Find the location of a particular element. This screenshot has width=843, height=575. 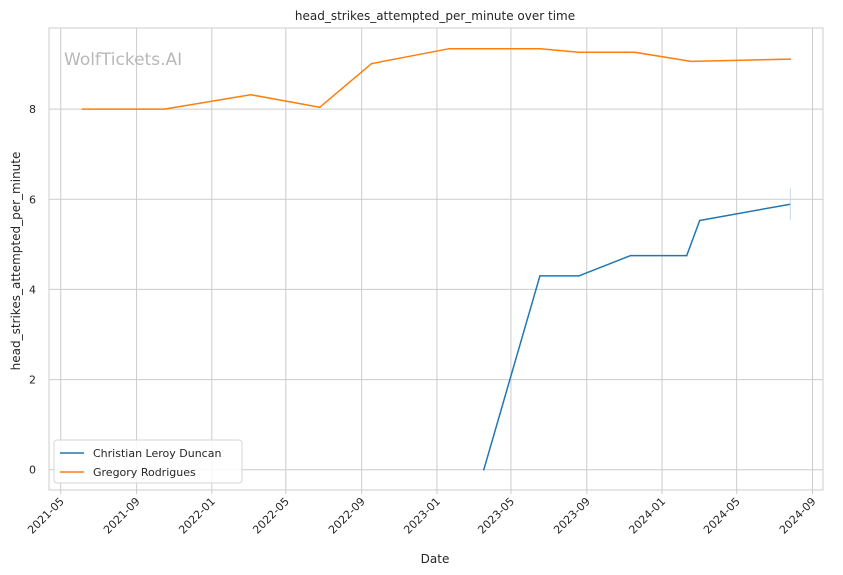

legend: Christian Leroy Duncan Gregory Rodrigues is located at coordinates (148, 461).